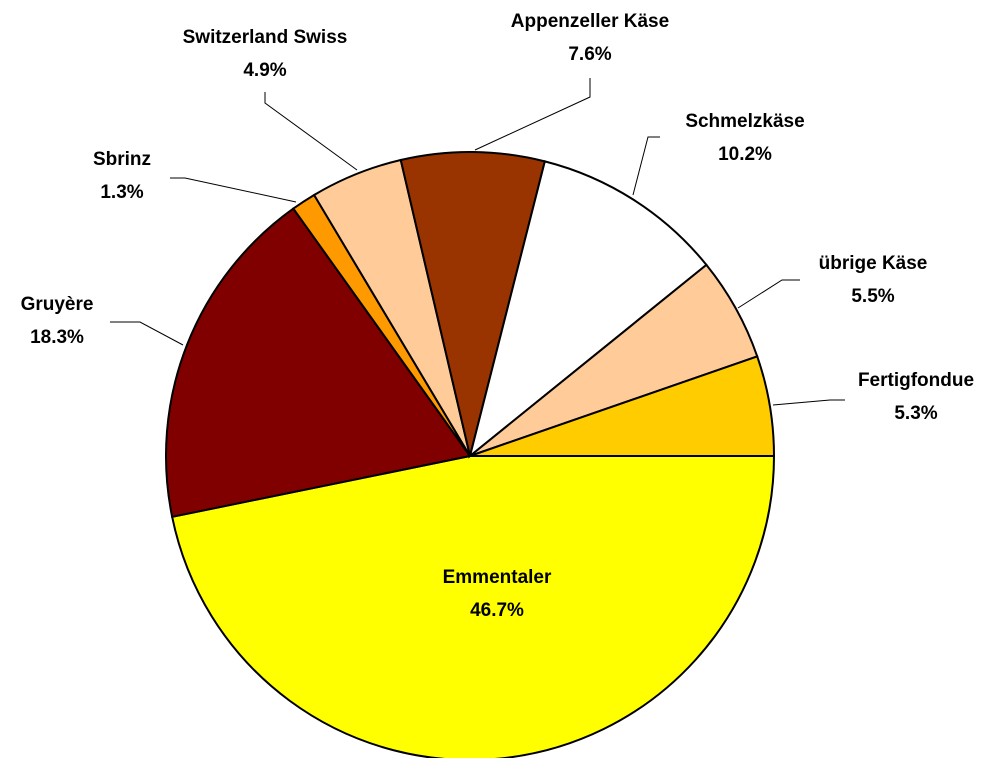 This screenshot has width=996, height=758. What do you see at coordinates (873, 263) in the screenshot?
I see `slice-label: übrige Käse` at bounding box center [873, 263].